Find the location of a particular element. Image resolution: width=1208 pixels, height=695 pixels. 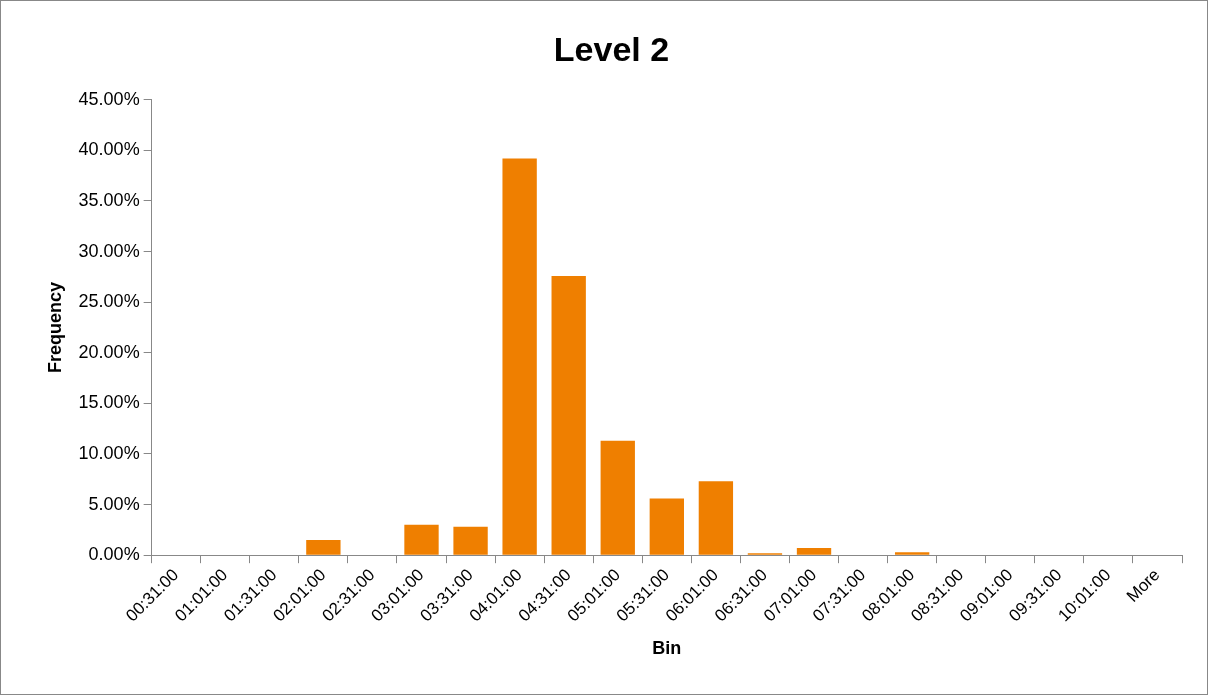

y-tick-label: 40.00% is located at coordinates (109, 149).